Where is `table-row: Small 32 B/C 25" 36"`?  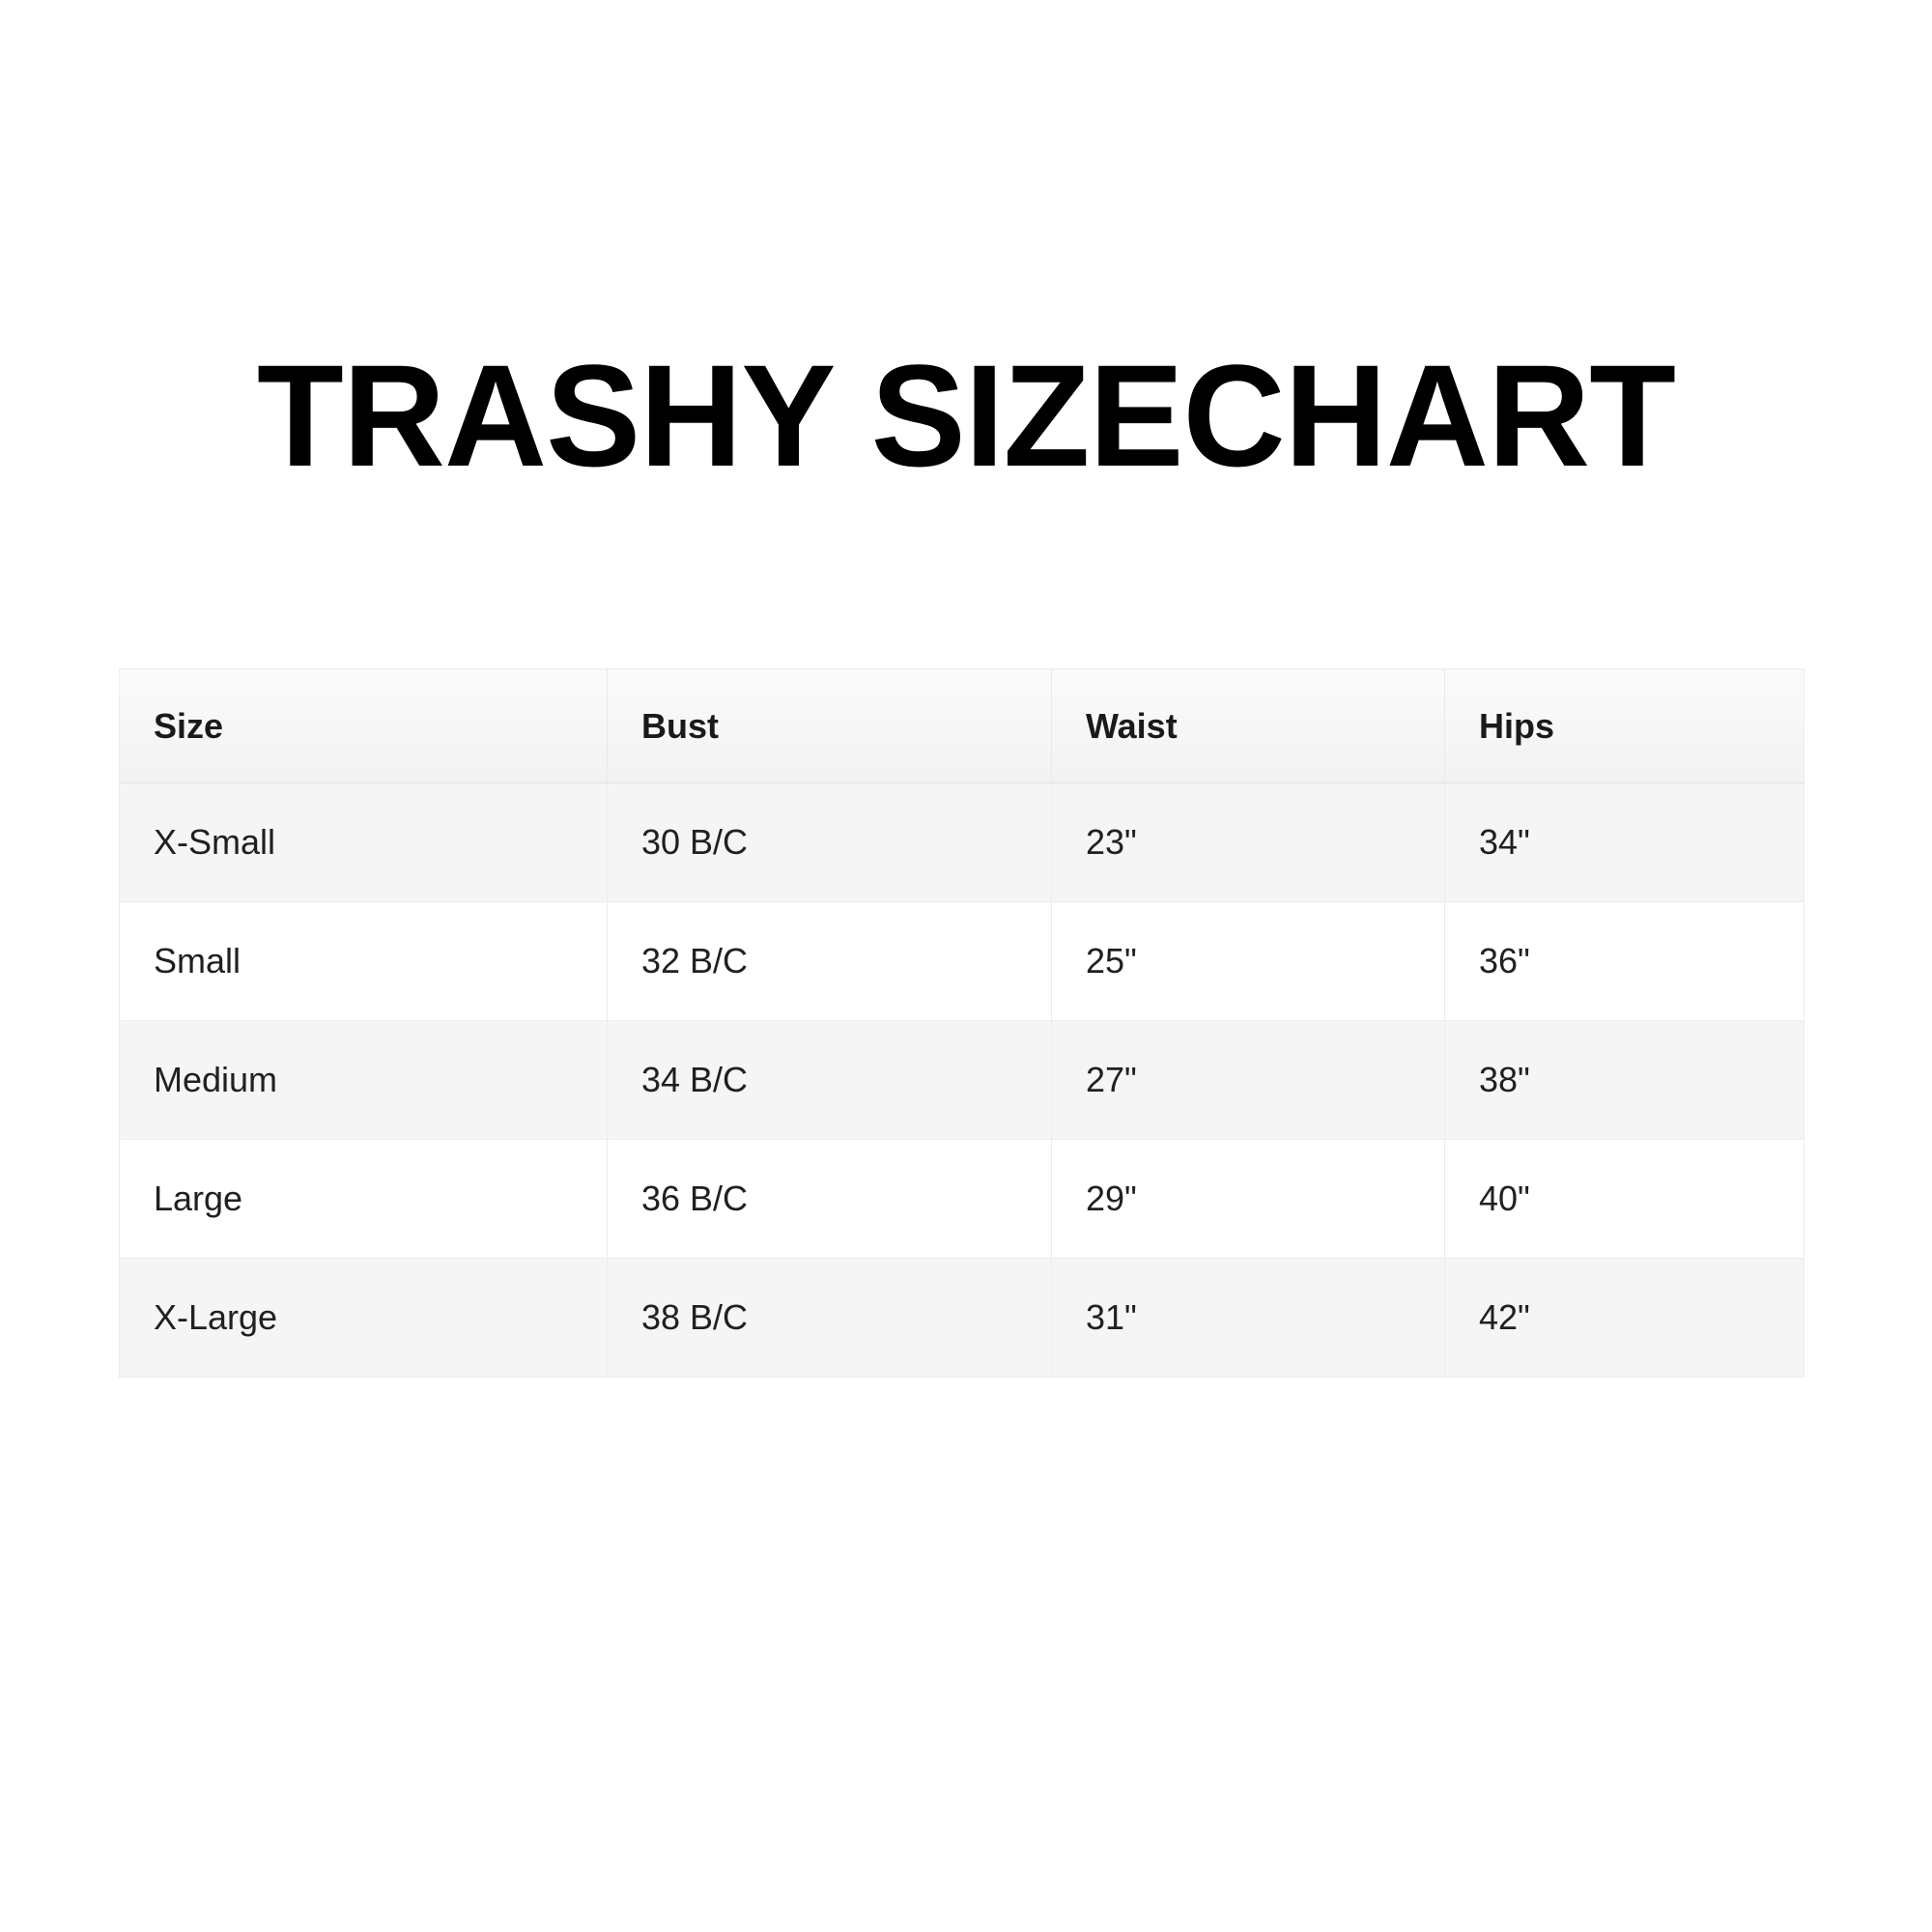 table-row: Small 32 B/C 25" 36" is located at coordinates (961, 961).